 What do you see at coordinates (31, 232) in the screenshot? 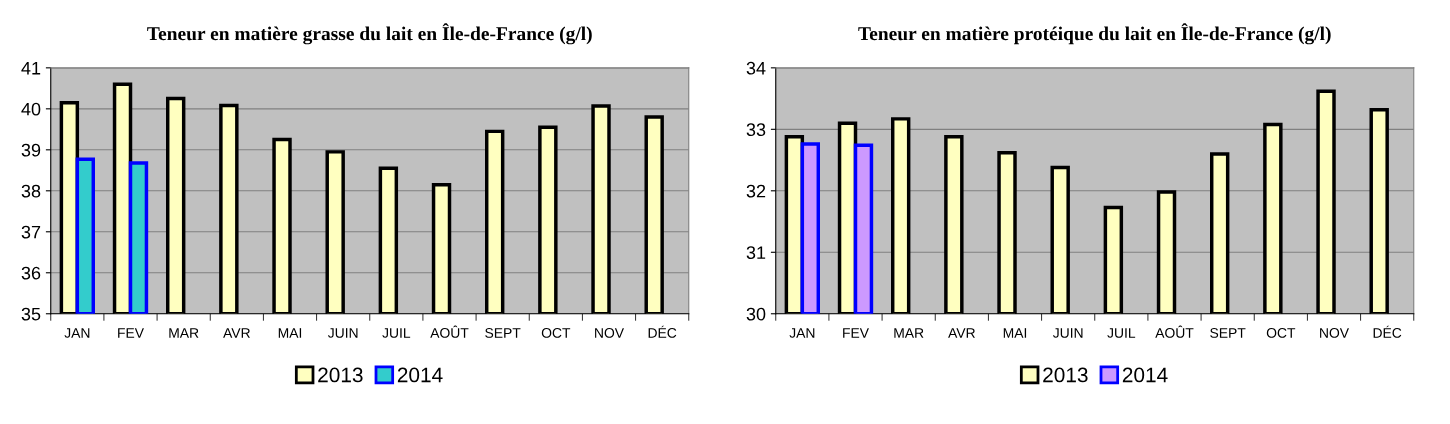
I see `y-tick-label: 37` at bounding box center [31, 232].